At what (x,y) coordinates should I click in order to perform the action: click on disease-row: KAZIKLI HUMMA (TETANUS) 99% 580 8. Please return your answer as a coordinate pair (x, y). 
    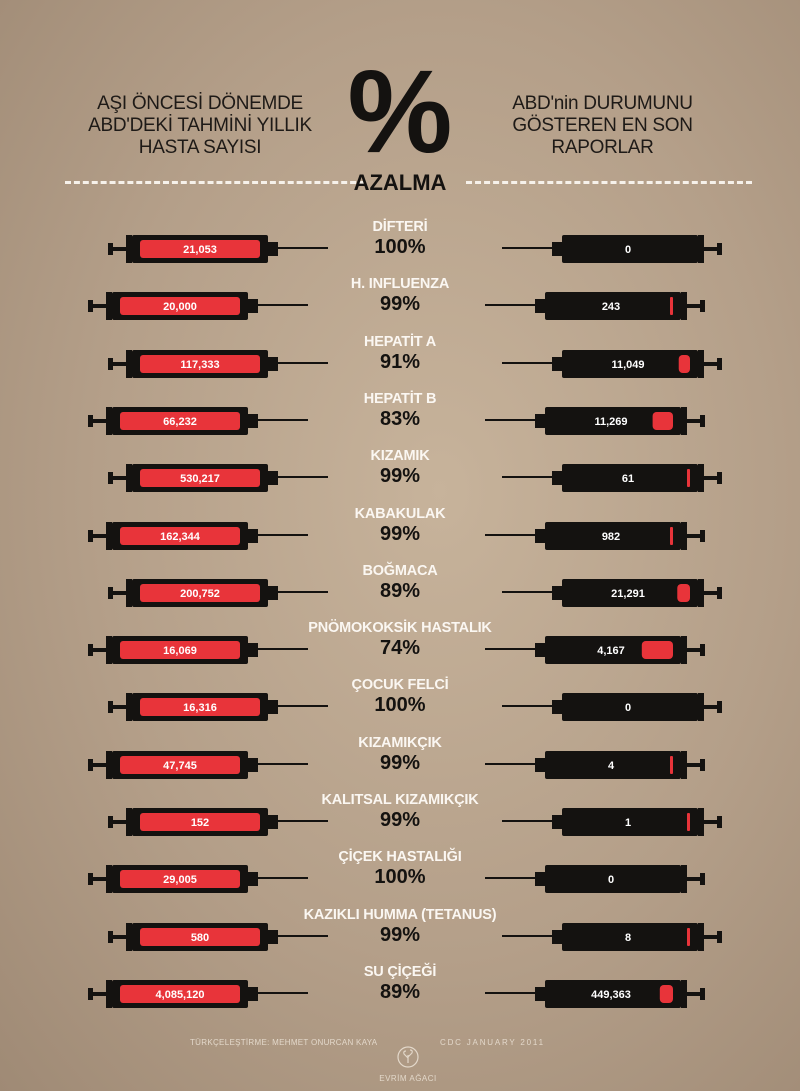
    Looking at the image, I should click on (400, 935).